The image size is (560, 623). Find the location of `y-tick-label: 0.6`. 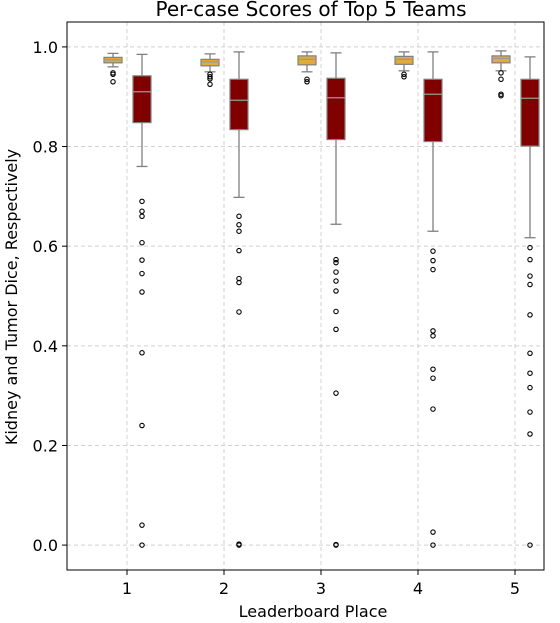

y-tick-label: 0.6 is located at coordinates (45, 246).